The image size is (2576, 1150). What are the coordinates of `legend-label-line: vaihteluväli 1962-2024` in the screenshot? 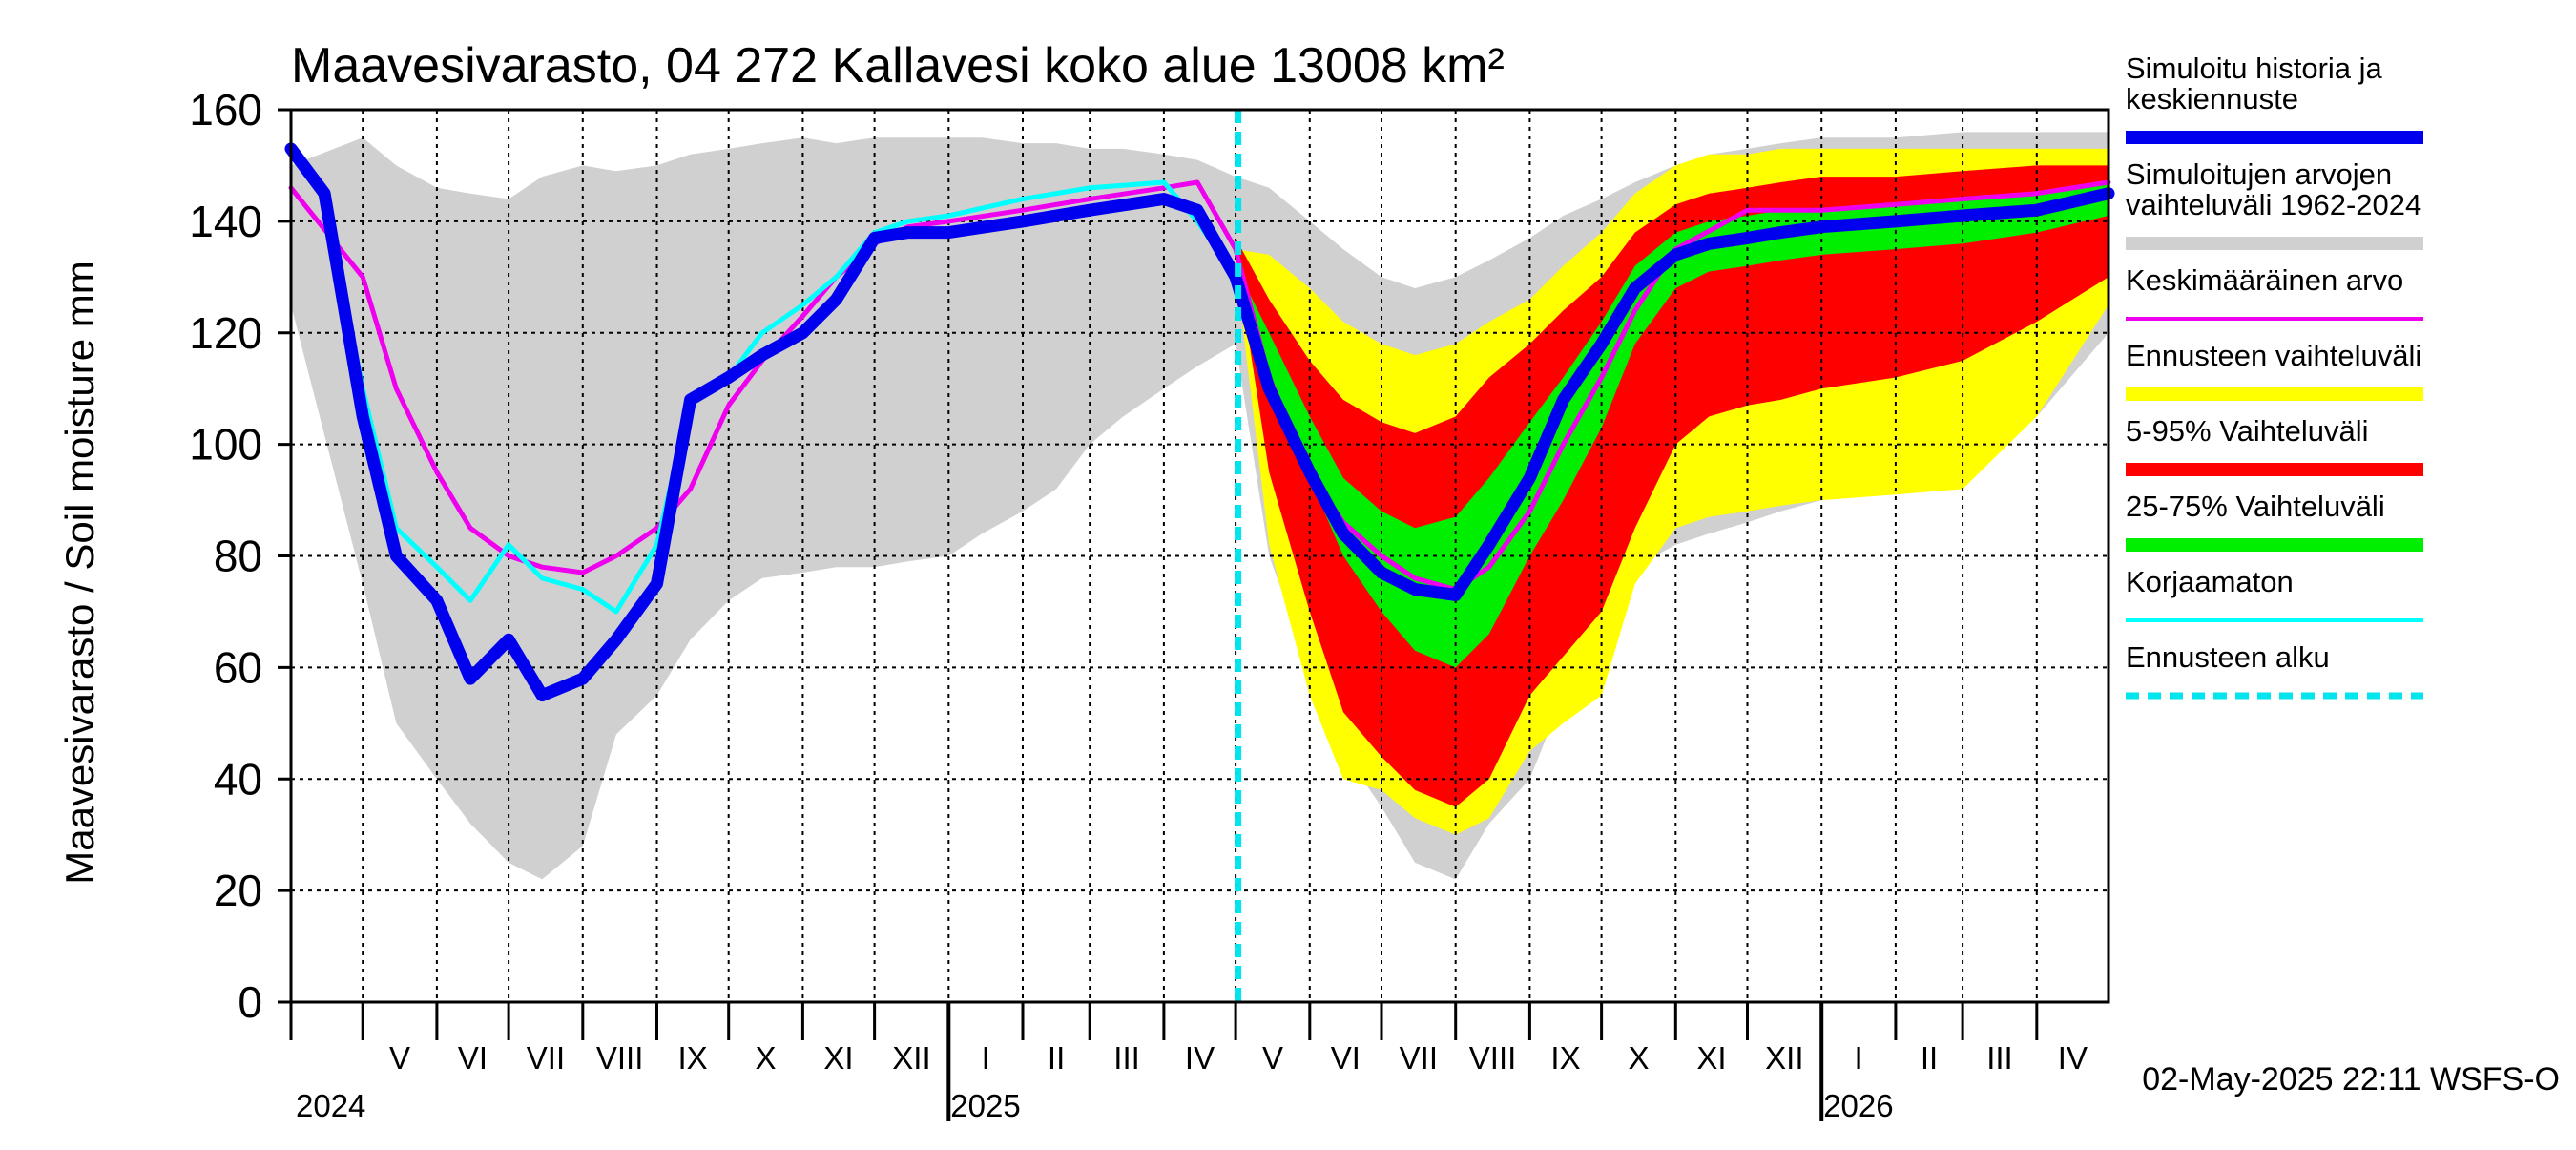 It's located at (2273, 204).